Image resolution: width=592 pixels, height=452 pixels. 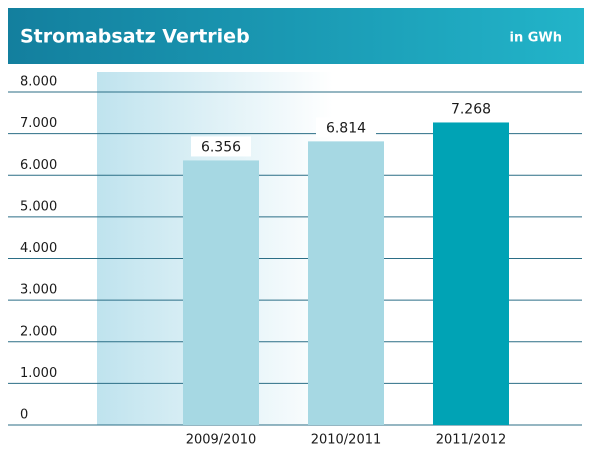 I want to click on value-label: 6.356, so click(x=221, y=147).